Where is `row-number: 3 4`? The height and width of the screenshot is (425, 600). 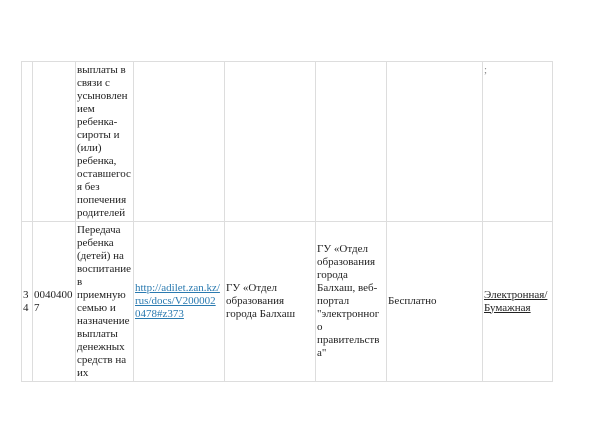
row-number: 3 4 is located at coordinates (26, 301).